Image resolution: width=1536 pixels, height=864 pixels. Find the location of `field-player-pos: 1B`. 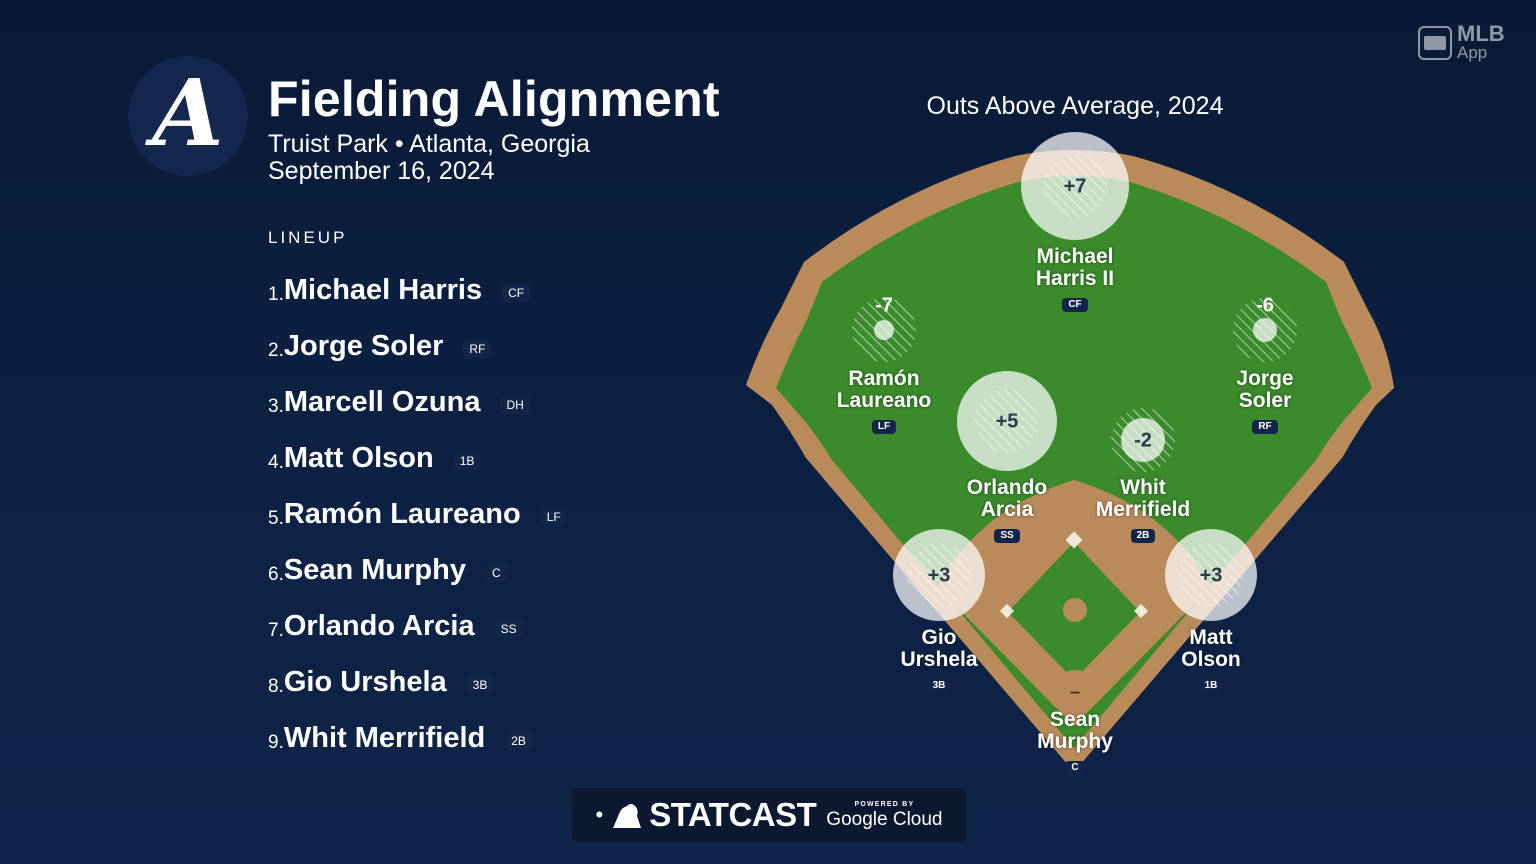

field-player-pos: 1B is located at coordinates (1211, 686).